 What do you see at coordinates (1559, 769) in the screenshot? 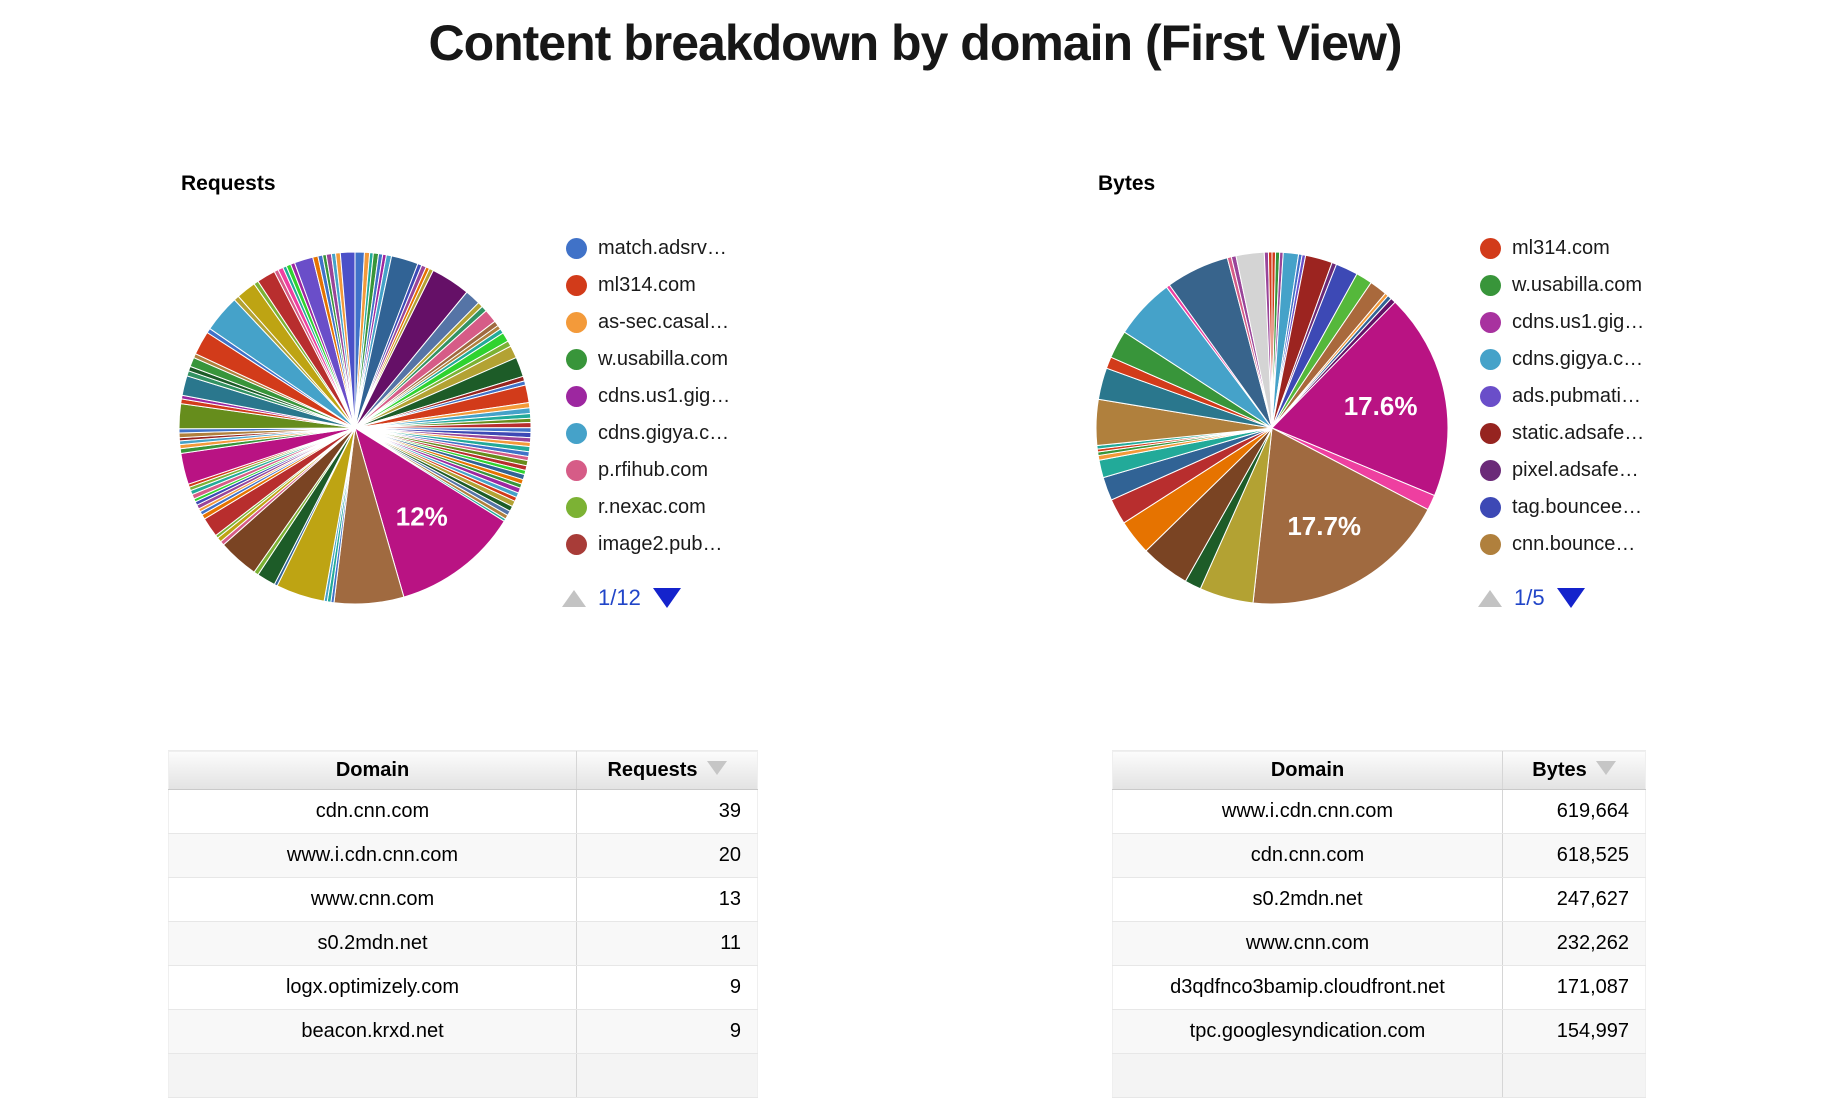
I see `column-header-label: Bytes` at bounding box center [1559, 769].